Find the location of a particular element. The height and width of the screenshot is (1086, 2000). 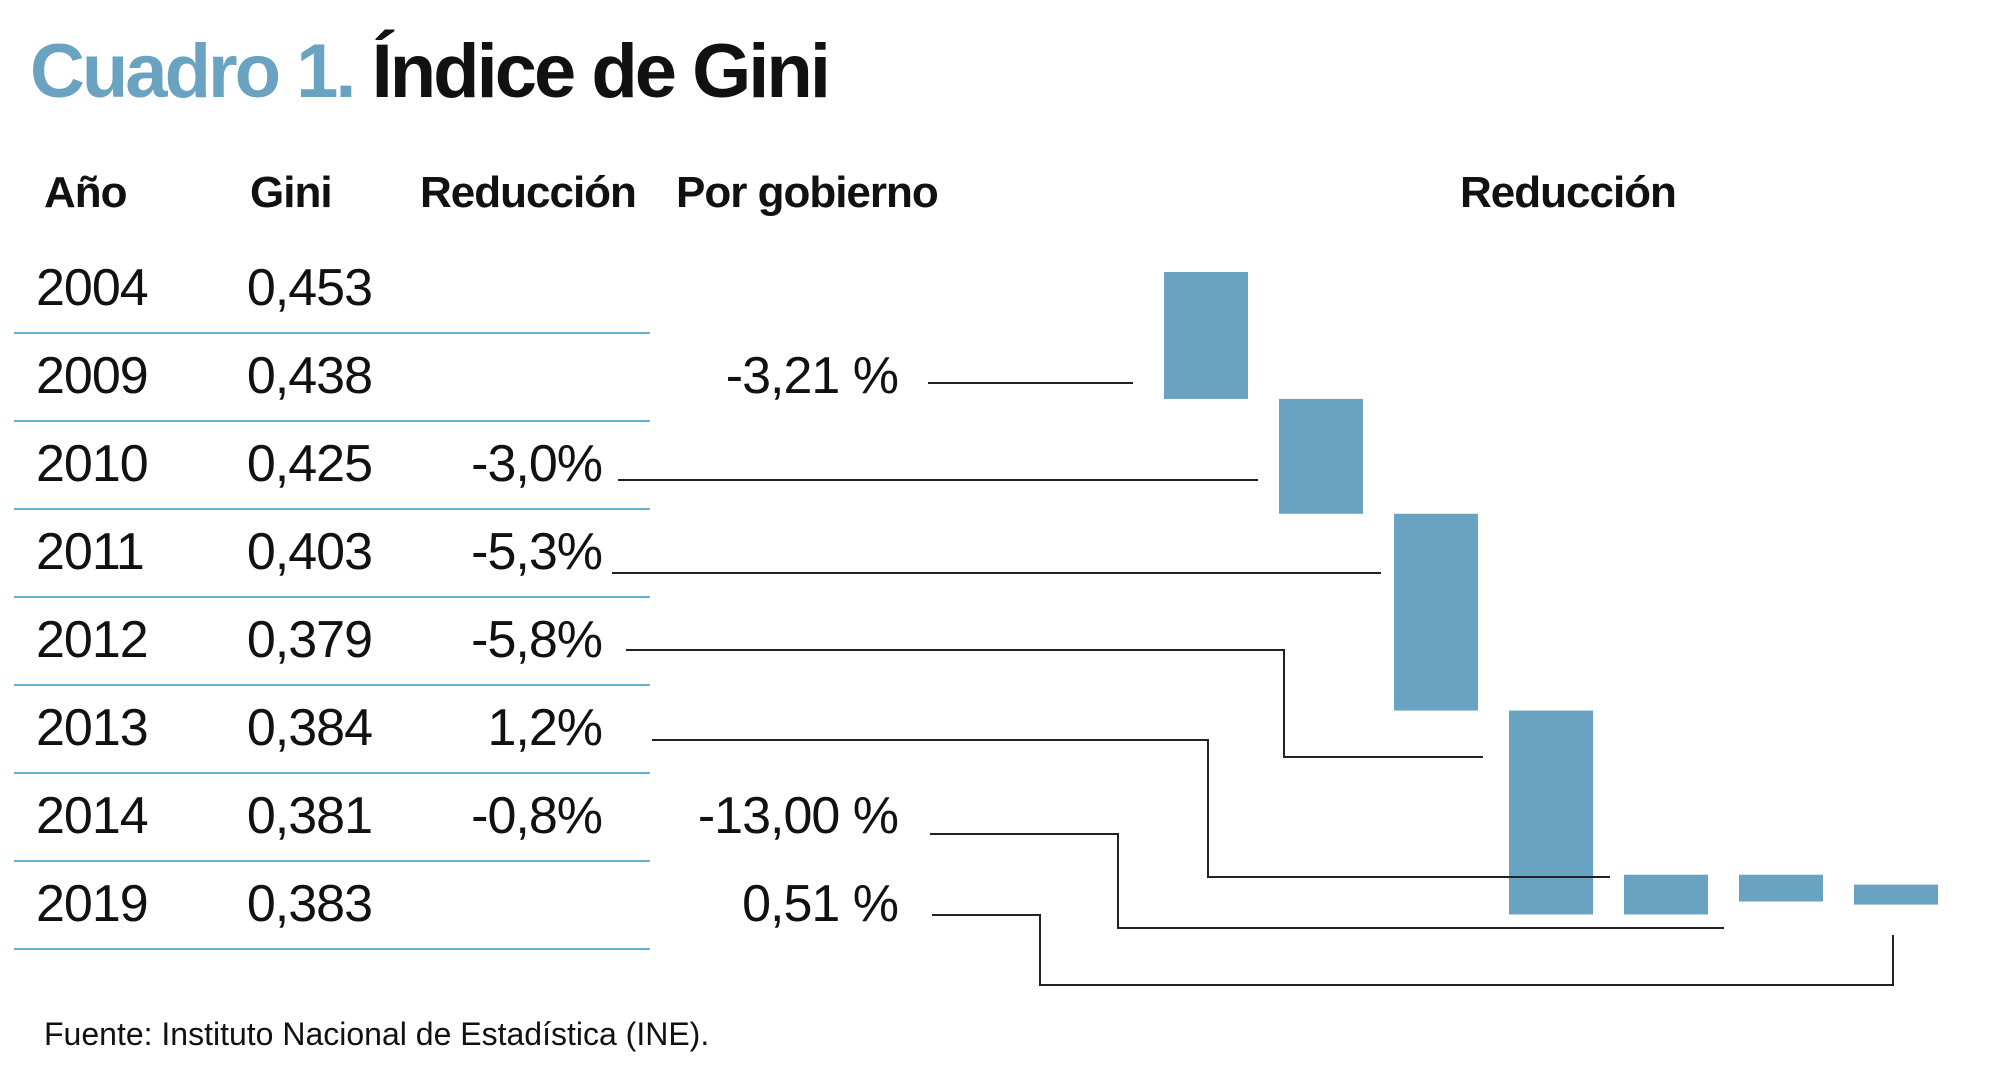

cell-year: 2004 is located at coordinates (92, 288).